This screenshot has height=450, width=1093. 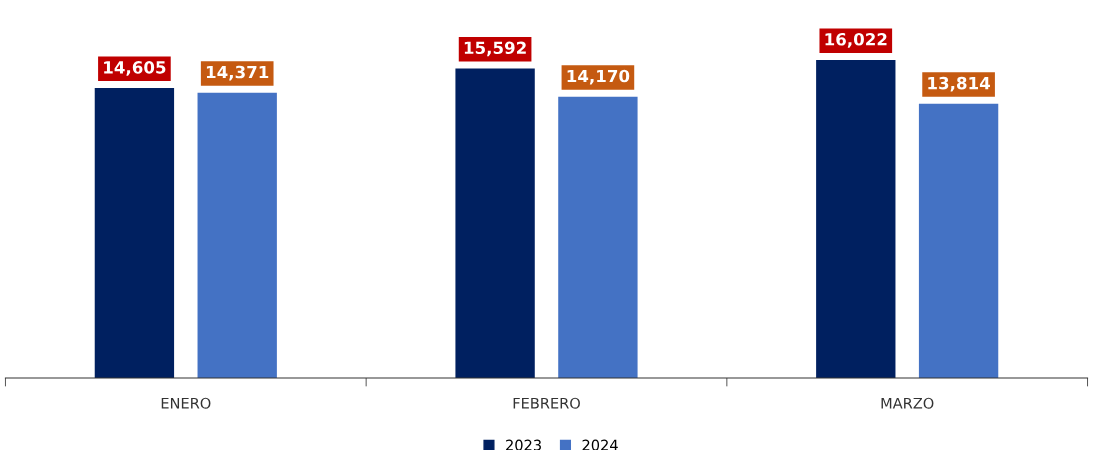 I want to click on x-tick-label: FEBRERO, so click(x=546, y=403).